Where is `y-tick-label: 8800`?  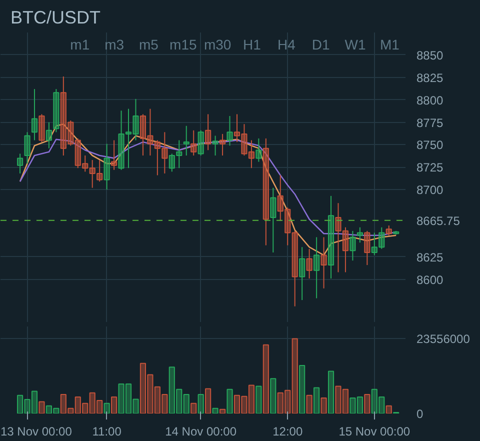 y-tick-label: 8800 is located at coordinates (430, 100).